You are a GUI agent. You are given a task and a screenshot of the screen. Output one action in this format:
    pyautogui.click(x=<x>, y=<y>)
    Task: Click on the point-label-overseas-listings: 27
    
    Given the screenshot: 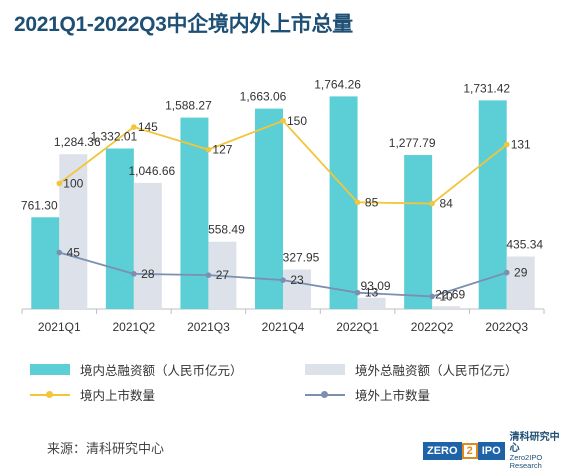 What is the action you would take?
    pyautogui.click(x=223, y=275)
    